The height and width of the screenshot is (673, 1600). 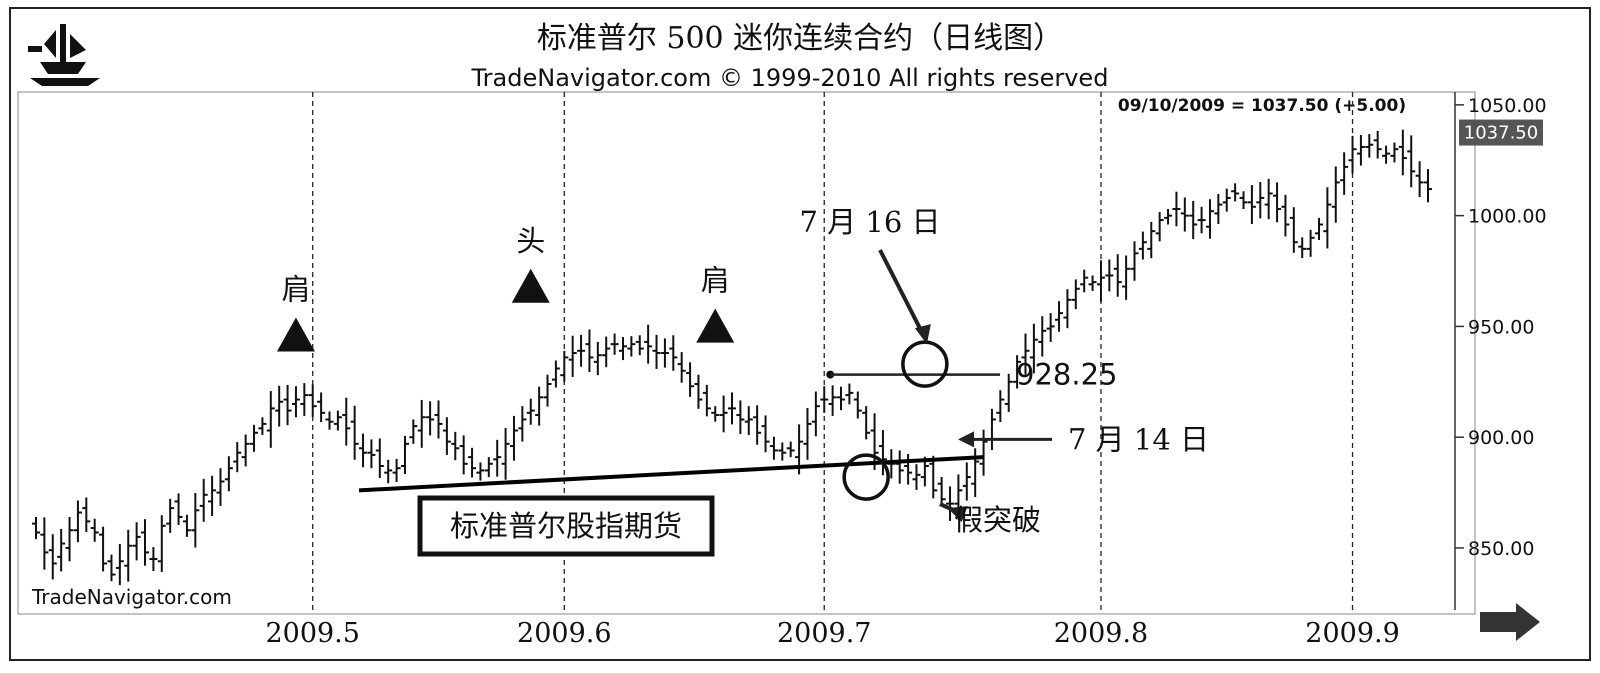 I want to click on jul16-arrow-head, so click(x=922, y=334).